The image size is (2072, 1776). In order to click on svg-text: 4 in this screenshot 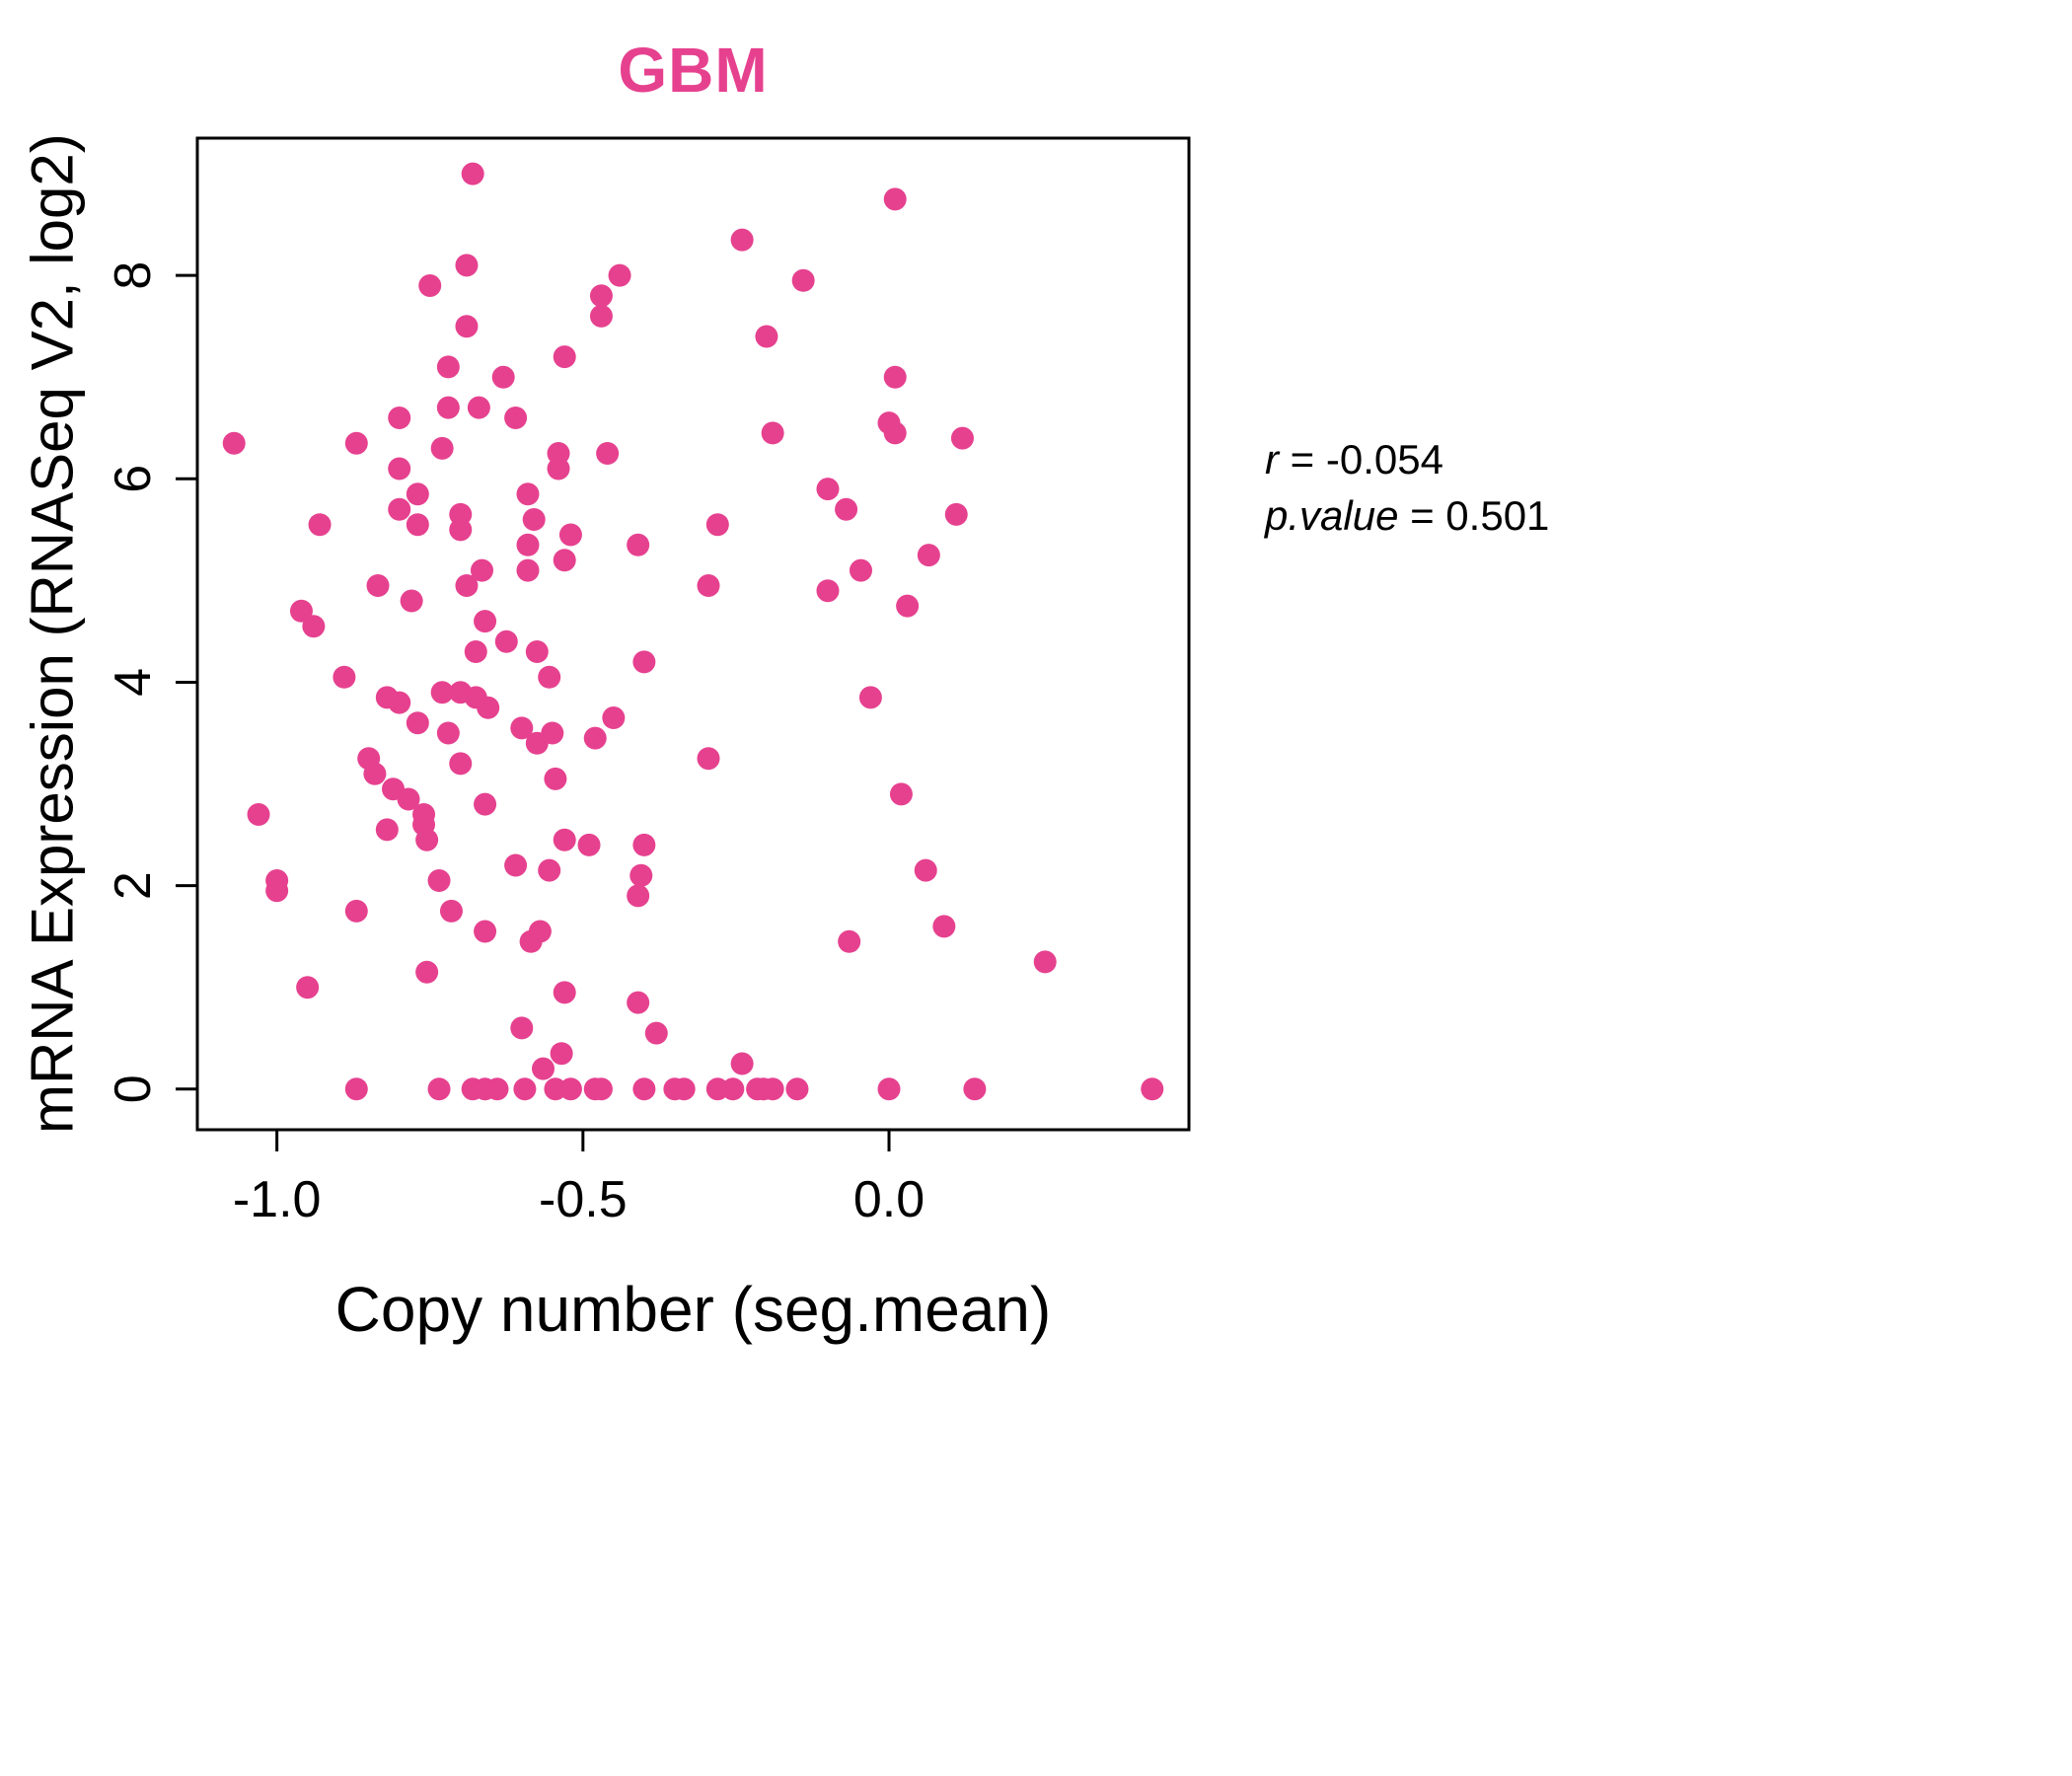, I will do `click(133, 683)`.